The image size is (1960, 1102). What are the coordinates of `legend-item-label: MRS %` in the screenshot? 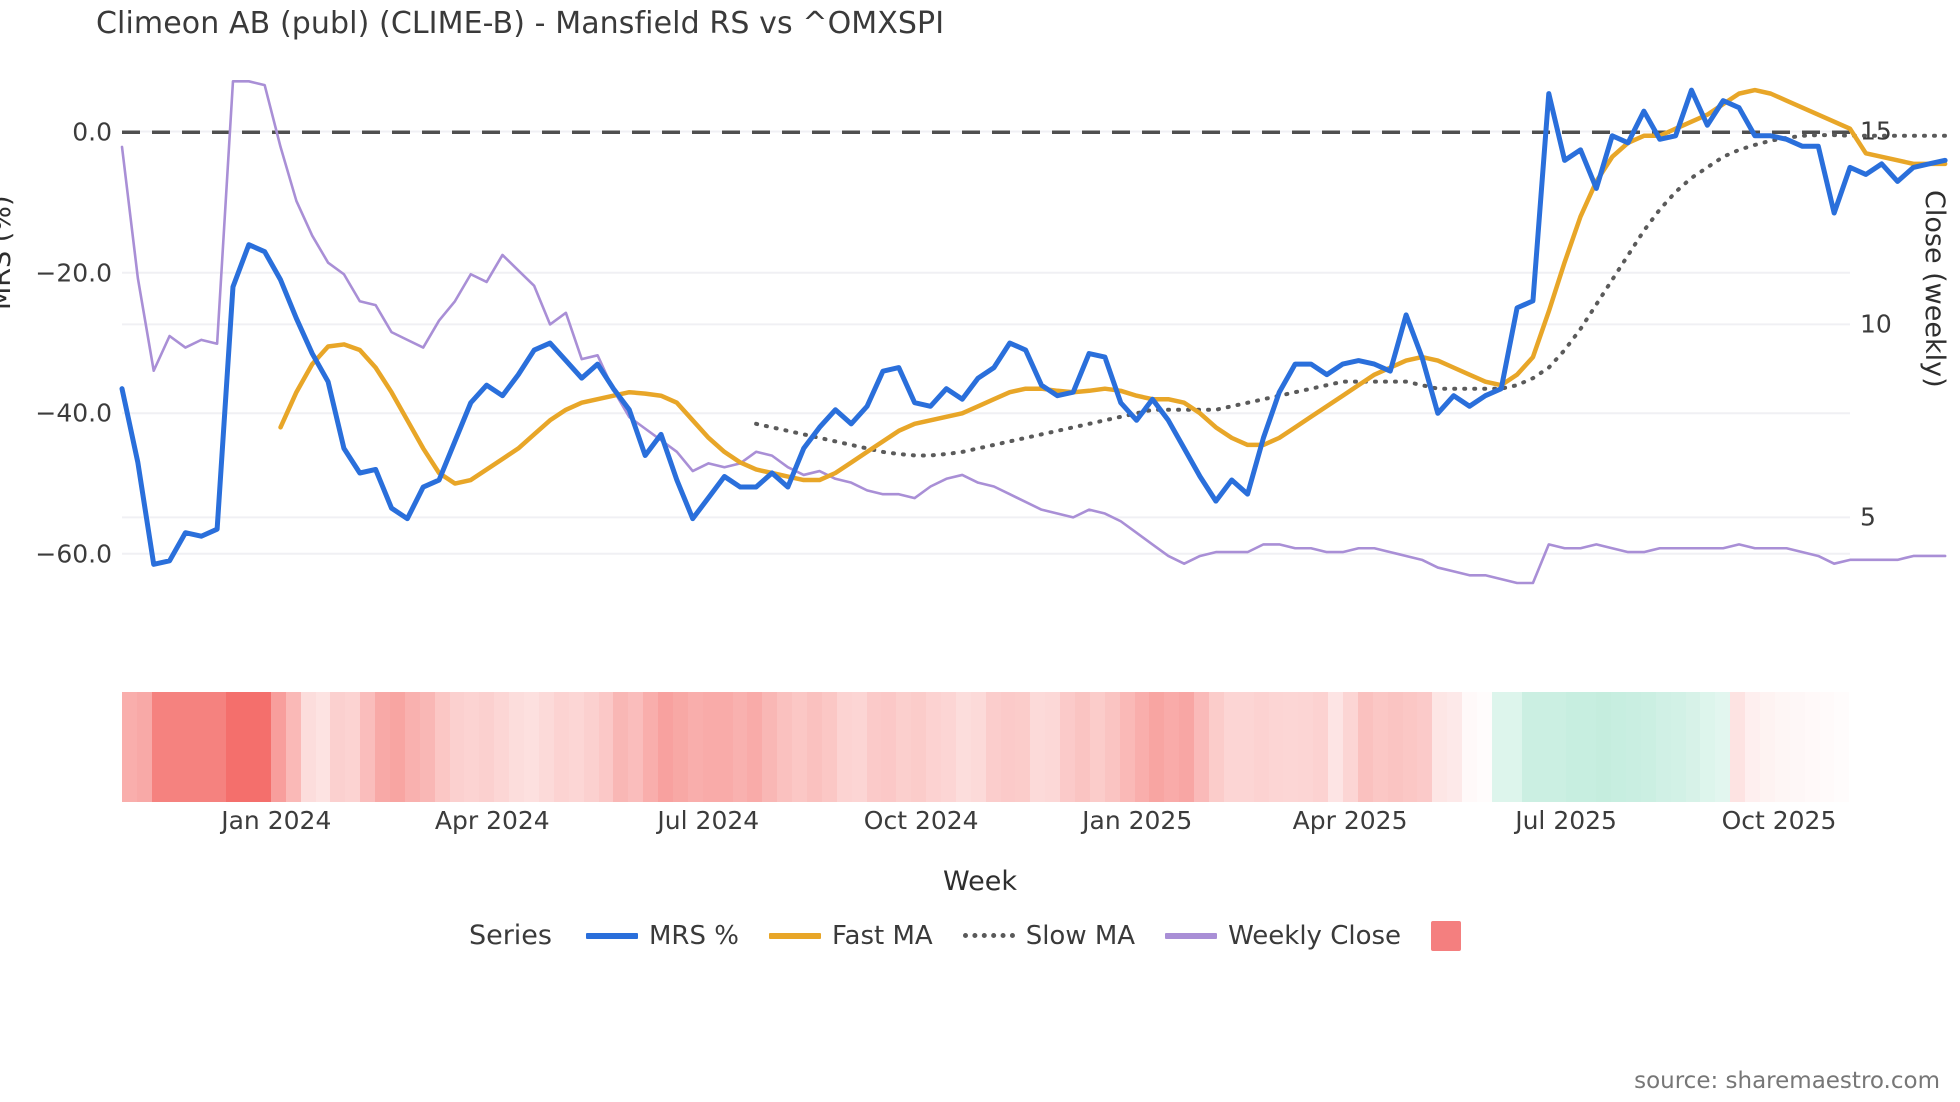 It's located at (693, 935).